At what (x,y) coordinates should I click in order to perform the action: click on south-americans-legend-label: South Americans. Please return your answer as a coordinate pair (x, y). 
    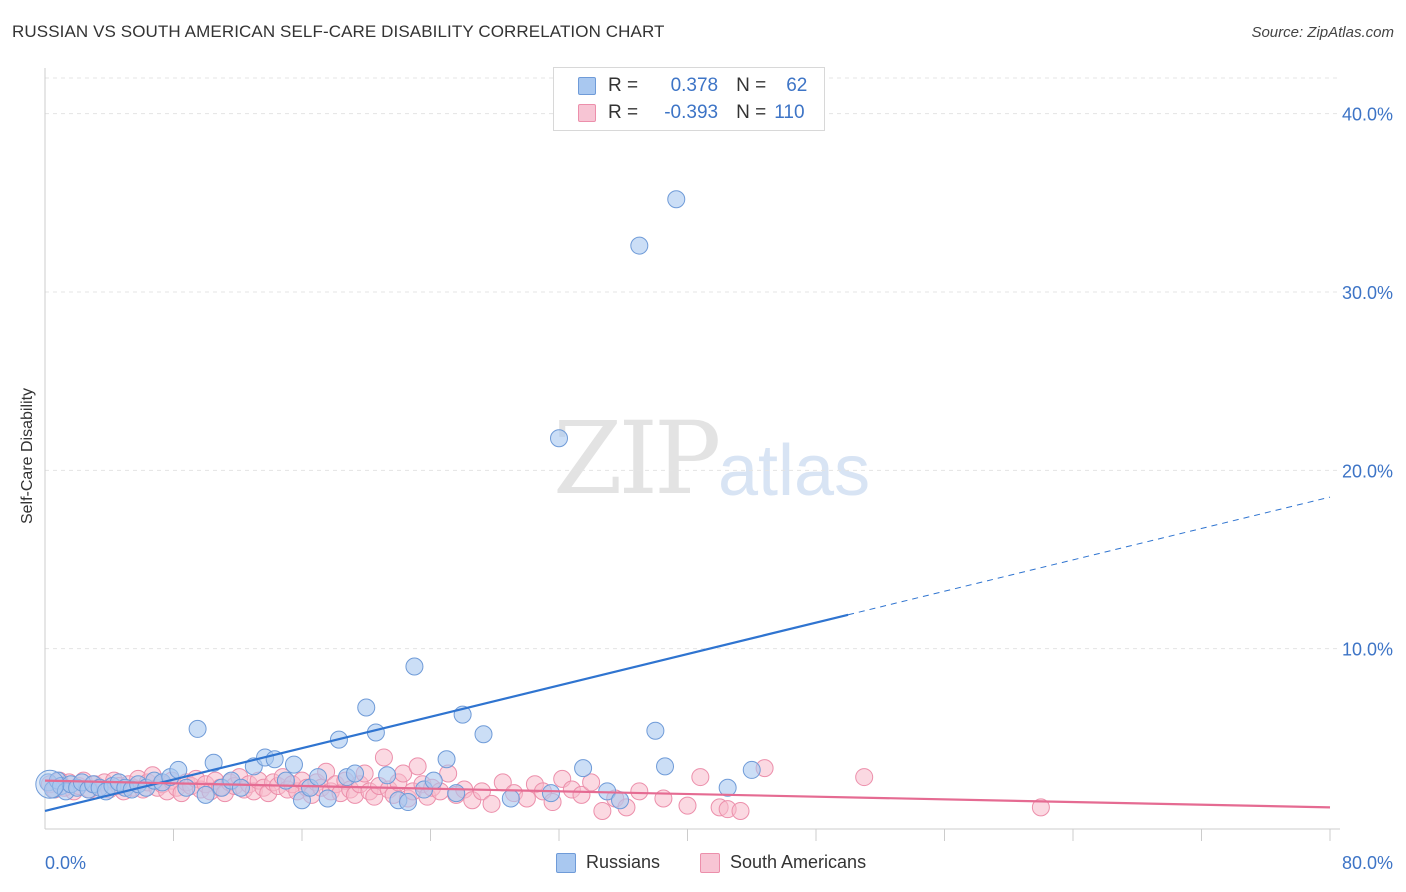
    Looking at the image, I should click on (798, 862).